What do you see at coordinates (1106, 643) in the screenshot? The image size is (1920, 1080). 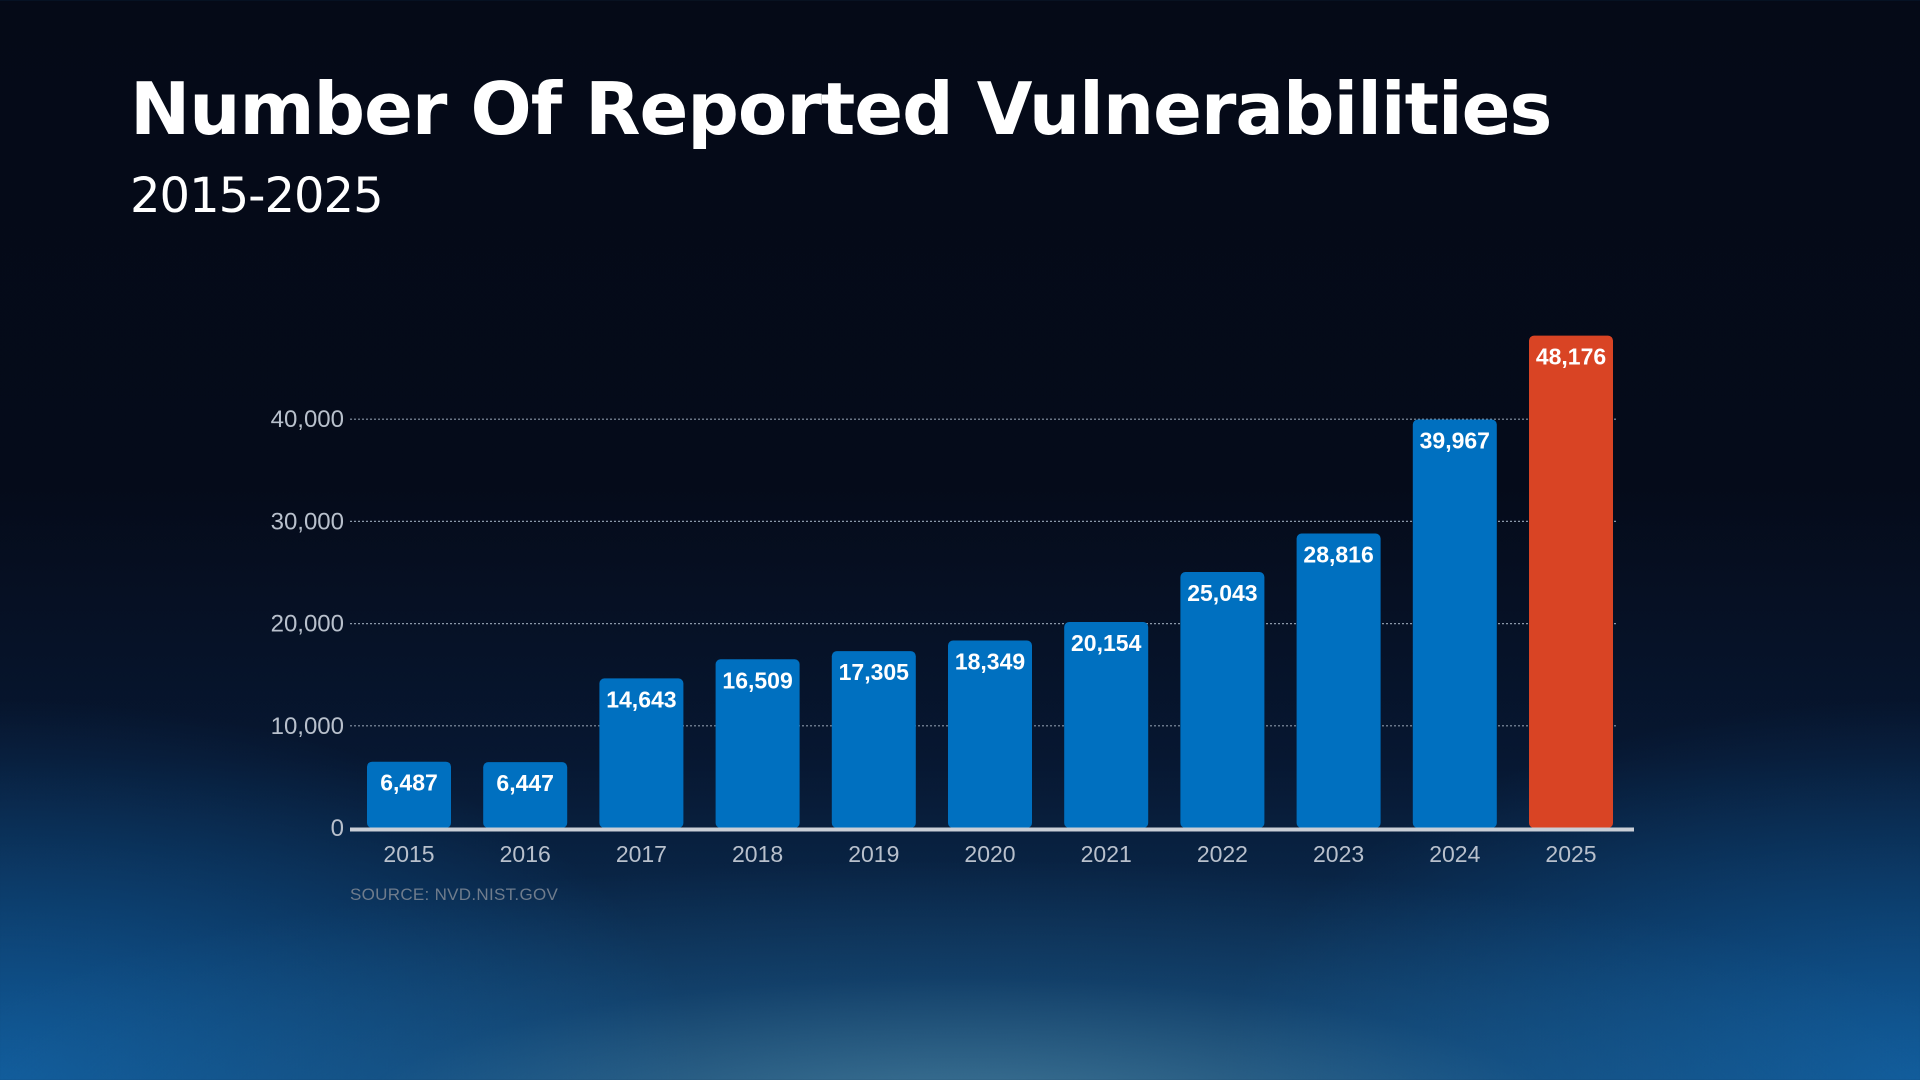 I see `bar-value-label: 20,154` at bounding box center [1106, 643].